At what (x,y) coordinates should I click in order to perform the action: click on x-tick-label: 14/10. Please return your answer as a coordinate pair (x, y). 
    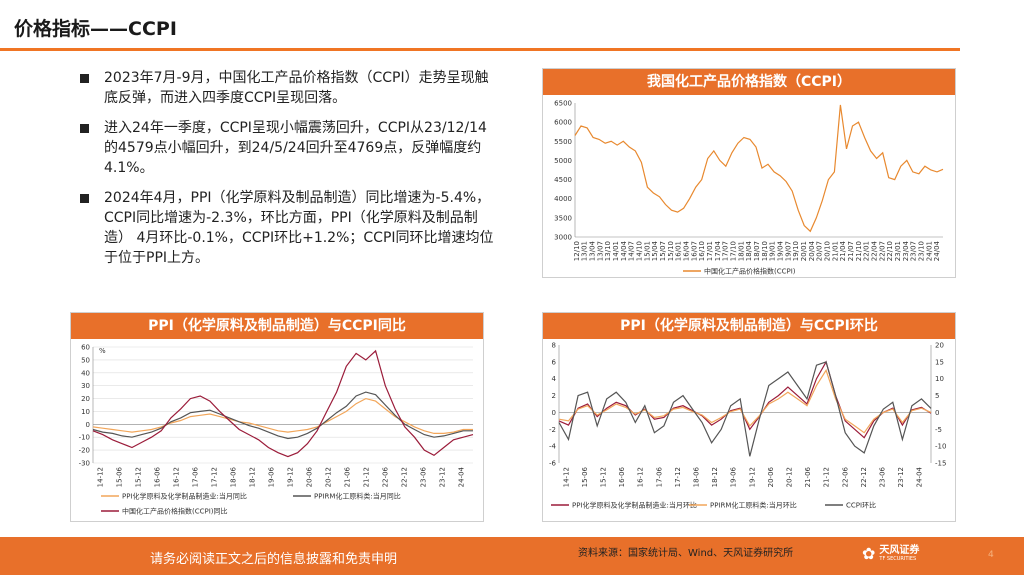
    Looking at the image, I should click on (640, 251).